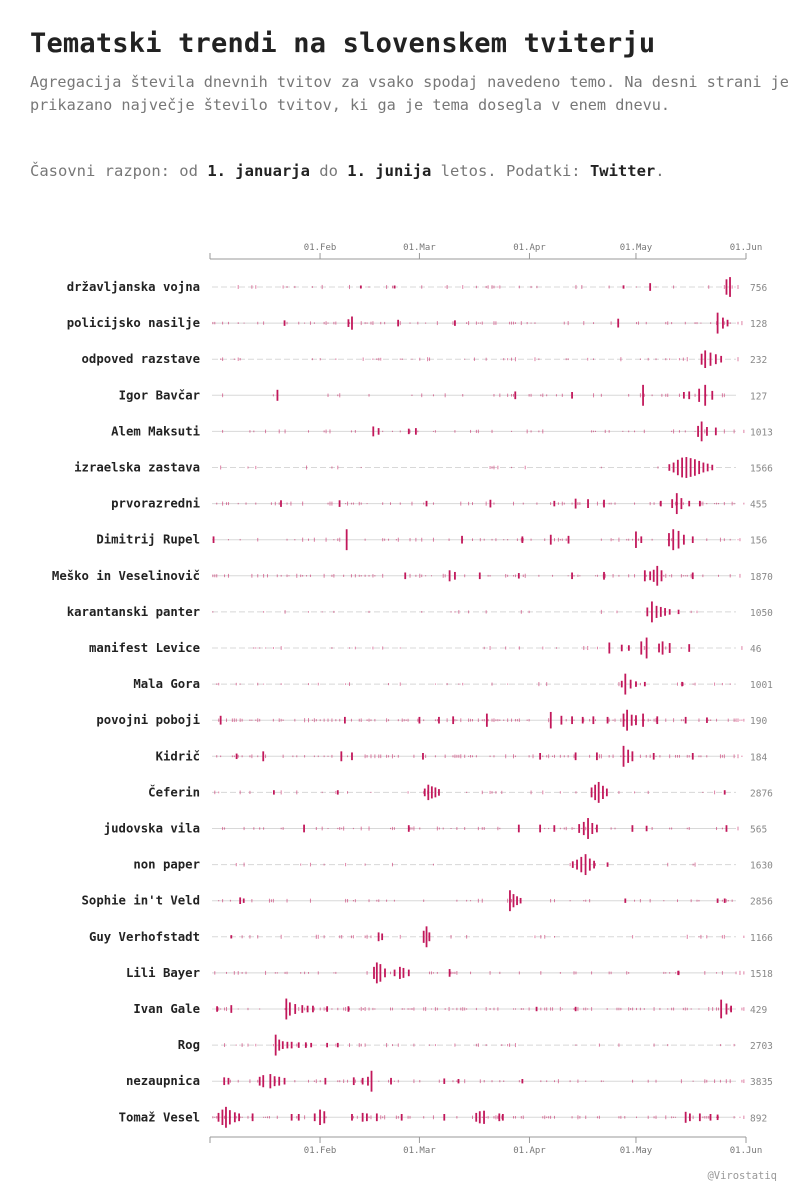 The image size is (799, 1200). I want to click on series-max-value: 2856, so click(761, 902).